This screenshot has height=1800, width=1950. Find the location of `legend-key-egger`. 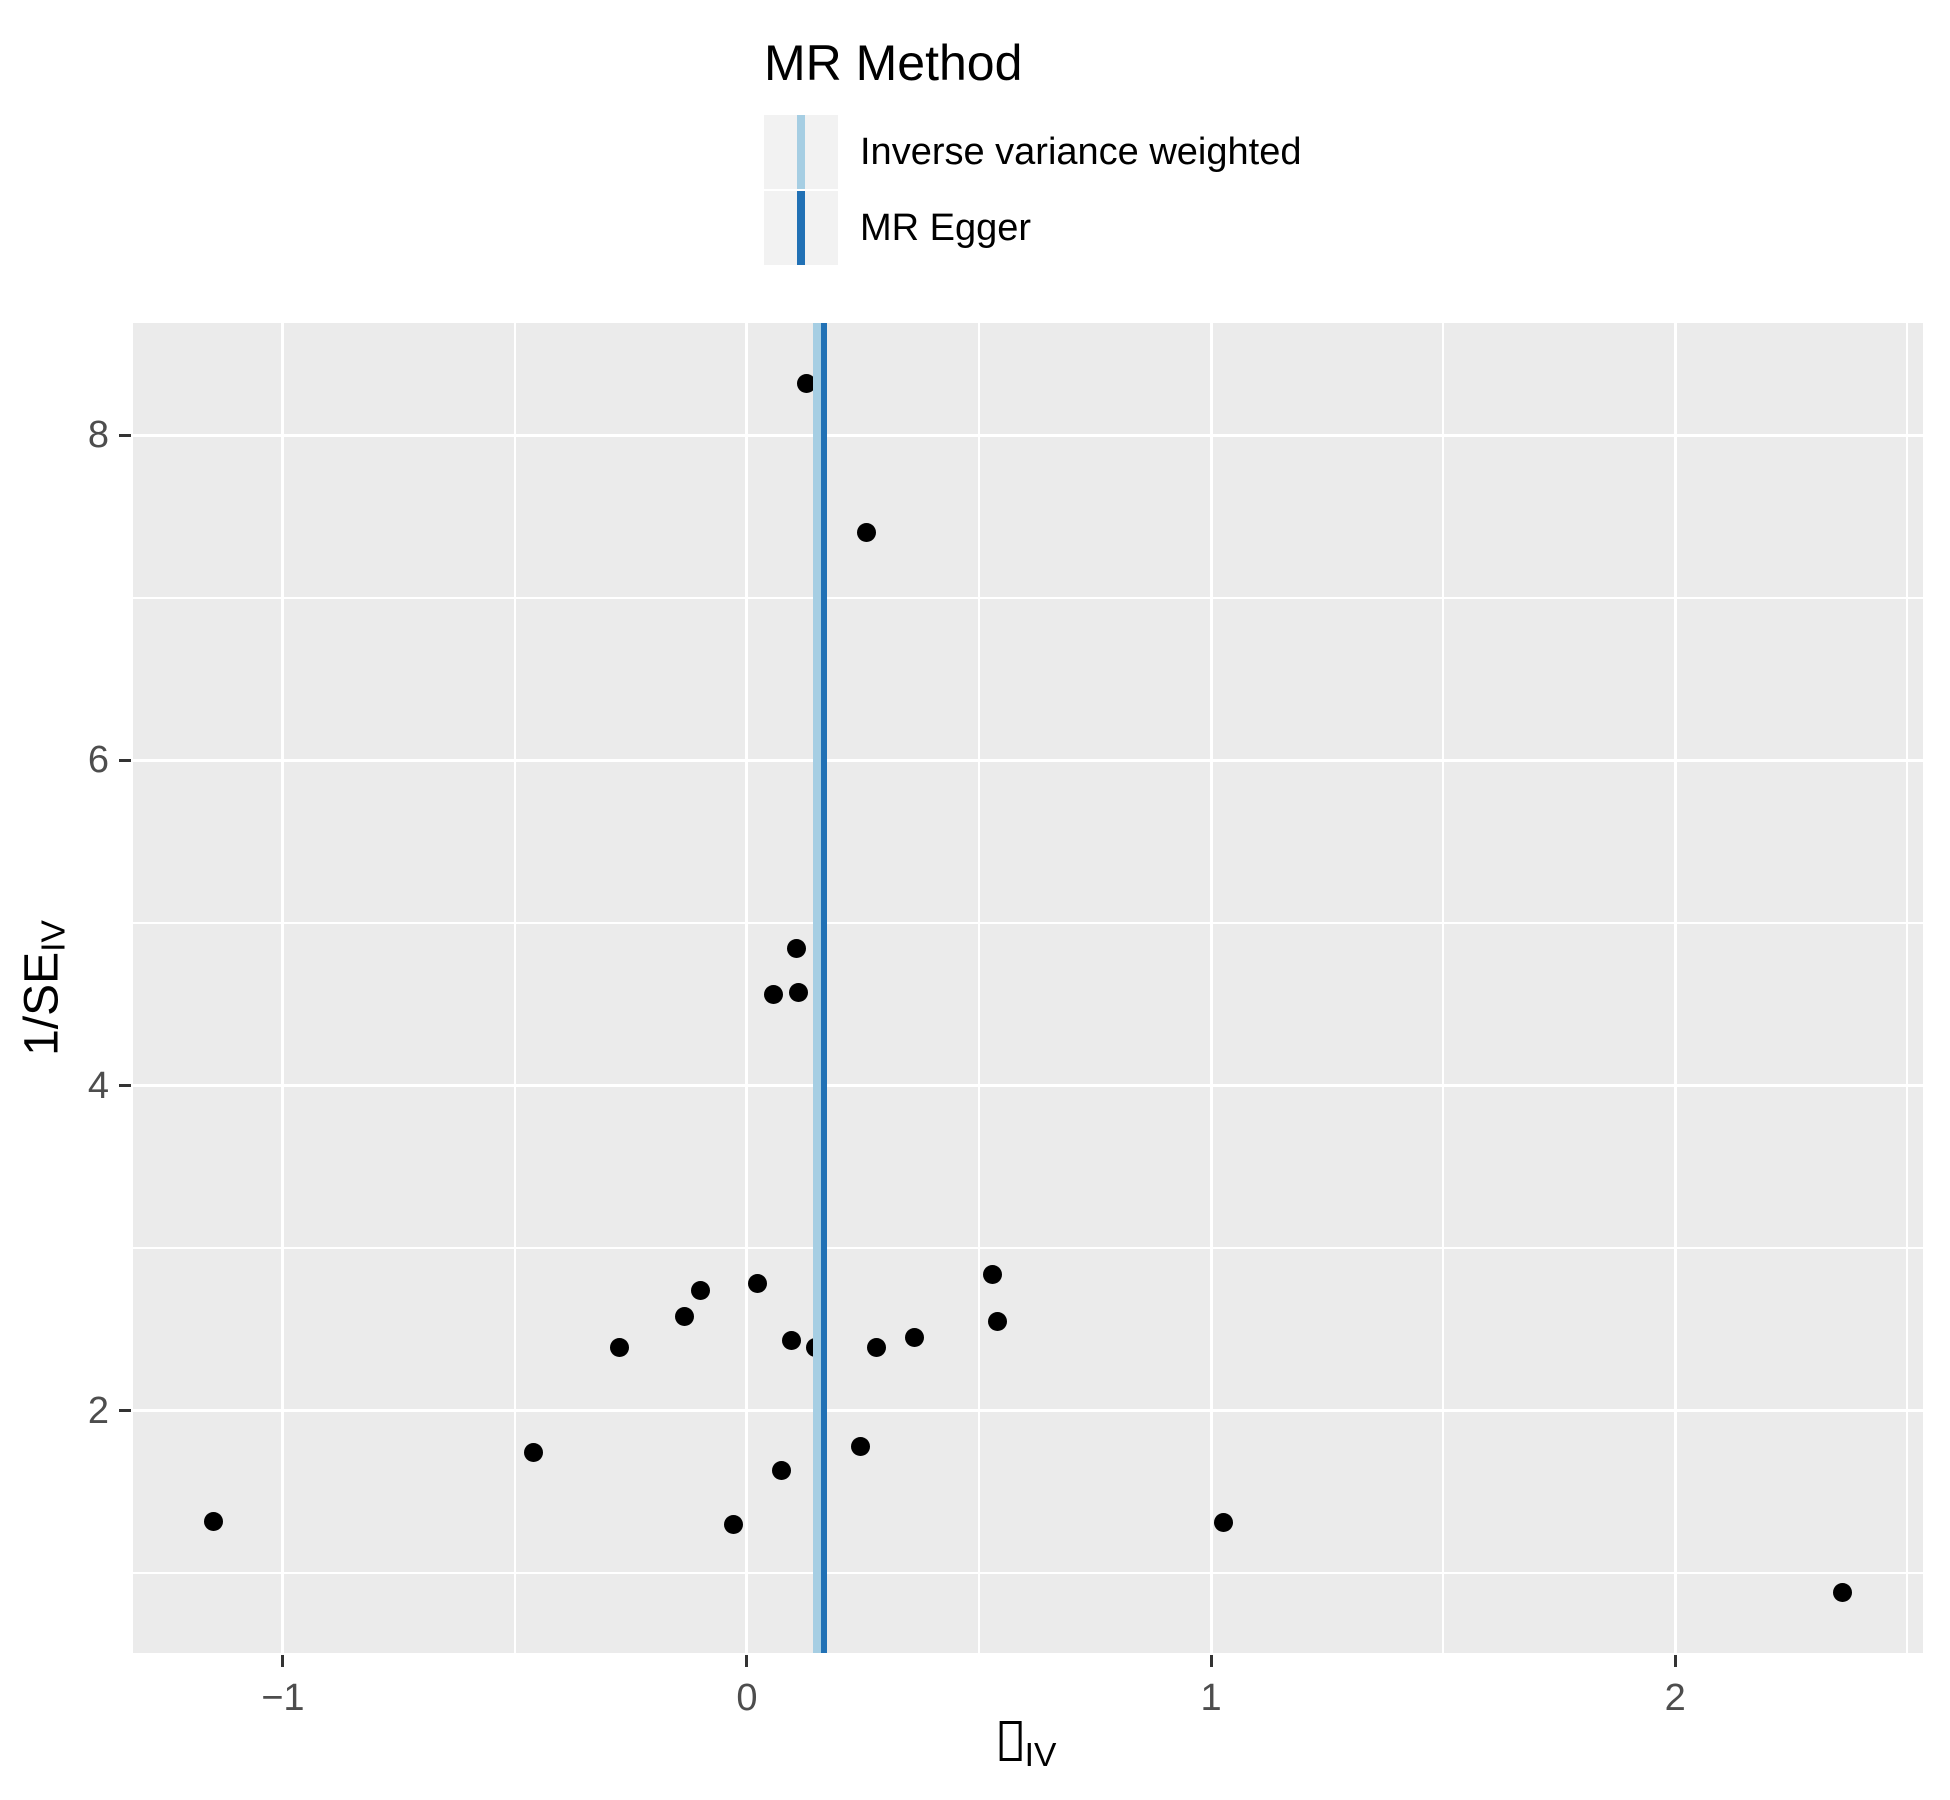

legend-key-egger is located at coordinates (801, 228).